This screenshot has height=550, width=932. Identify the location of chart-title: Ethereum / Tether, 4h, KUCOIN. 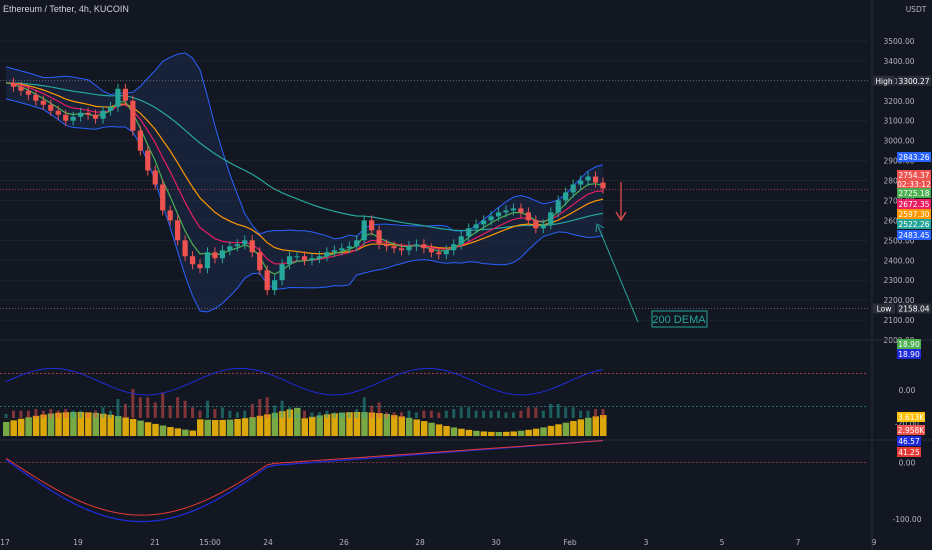
(66, 9).